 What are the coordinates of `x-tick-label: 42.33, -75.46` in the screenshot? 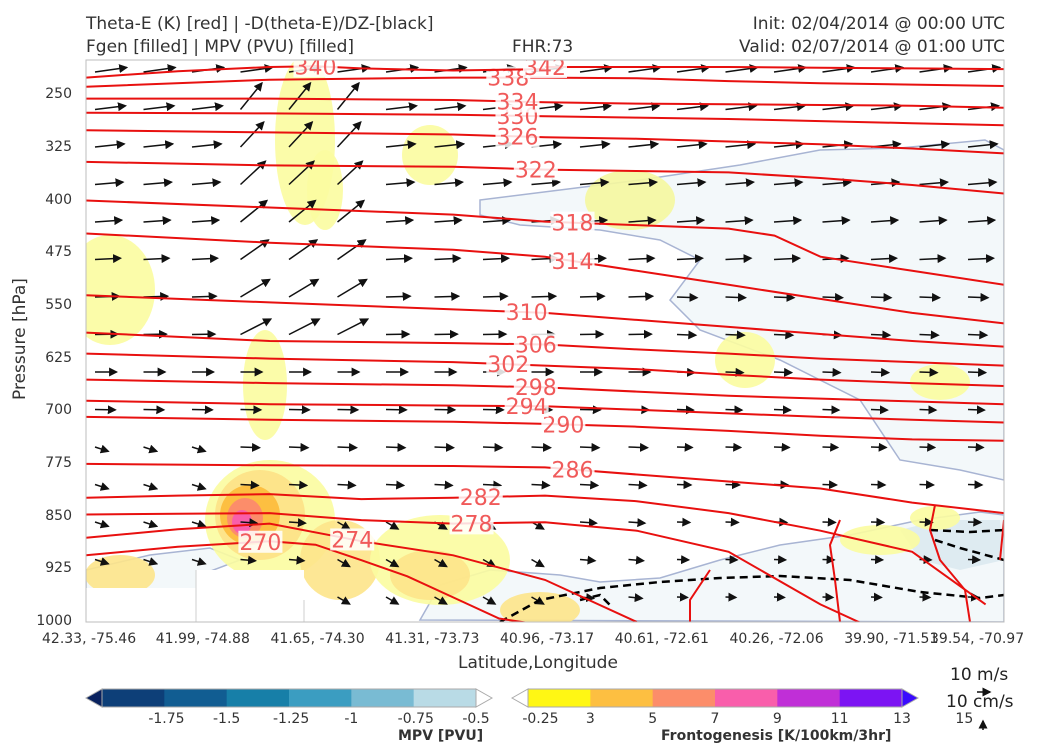 It's located at (89, 639).